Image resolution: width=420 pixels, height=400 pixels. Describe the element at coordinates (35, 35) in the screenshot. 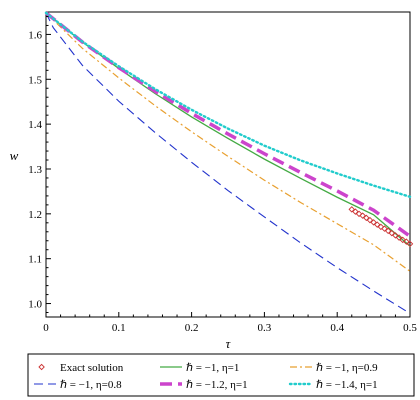

I see `y-tick-label: 1.6` at that location.